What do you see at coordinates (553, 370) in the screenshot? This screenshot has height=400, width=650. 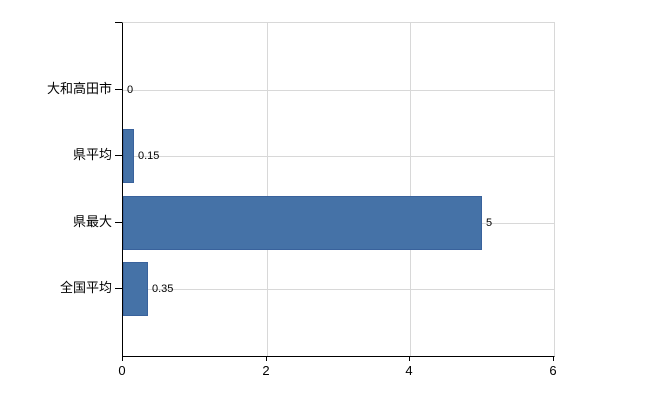 I see `x-axis-tick-label: 6` at bounding box center [553, 370].